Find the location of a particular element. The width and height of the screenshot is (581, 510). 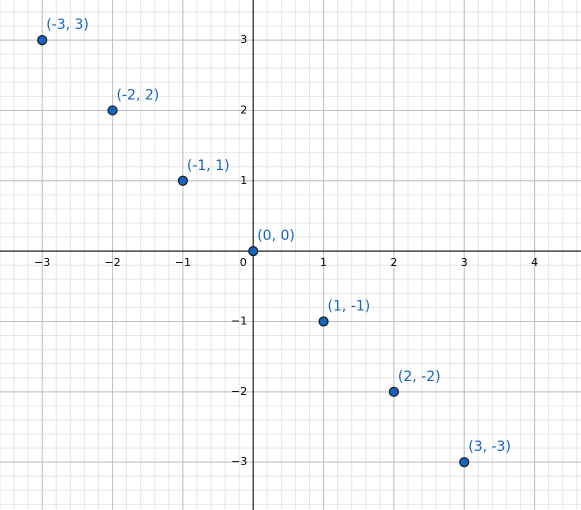

y-tick-label: 1 is located at coordinates (243, 180).